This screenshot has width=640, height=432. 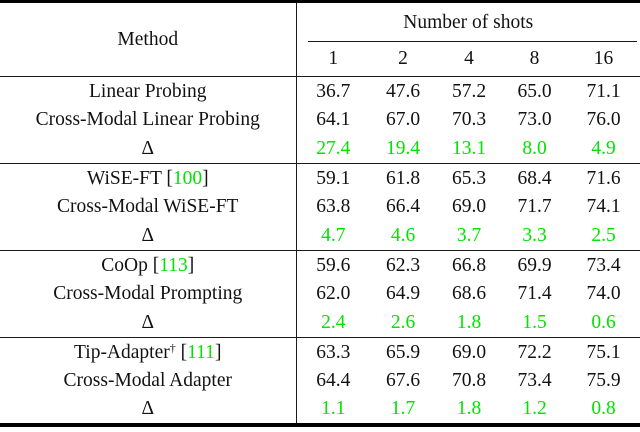 I want to click on delta-value-cell: 1.1, so click(x=333, y=409).